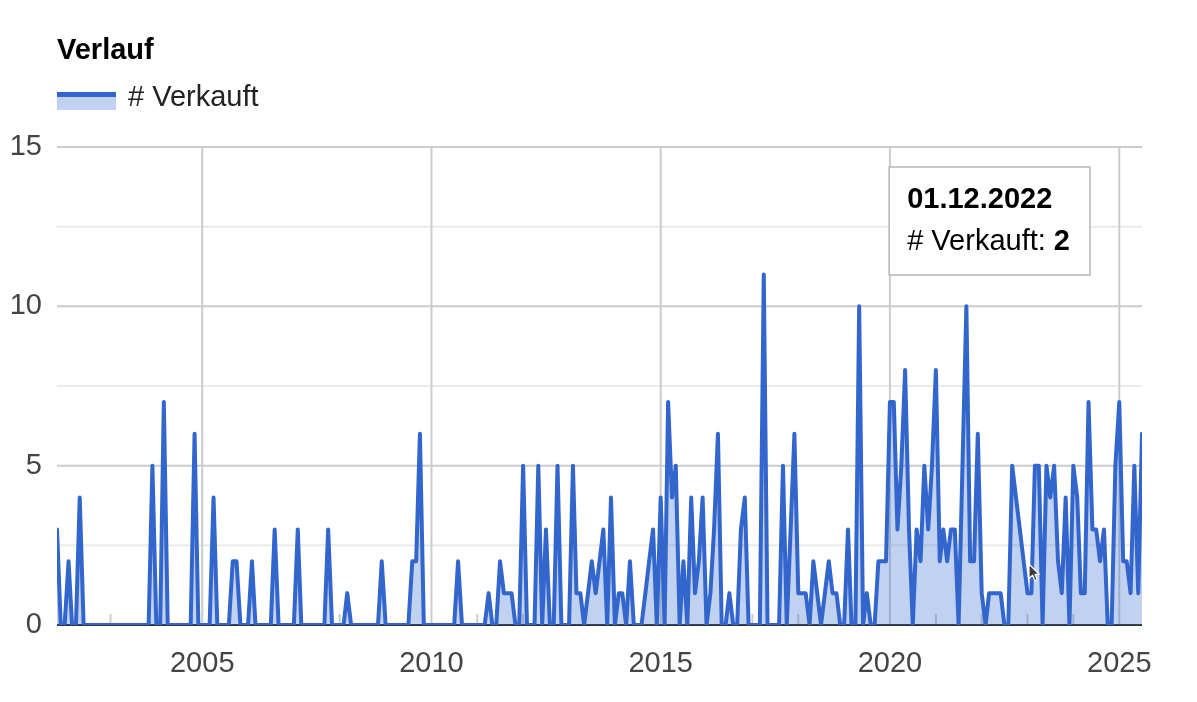  I want to click on x-tick-label: 2010, so click(431, 662).